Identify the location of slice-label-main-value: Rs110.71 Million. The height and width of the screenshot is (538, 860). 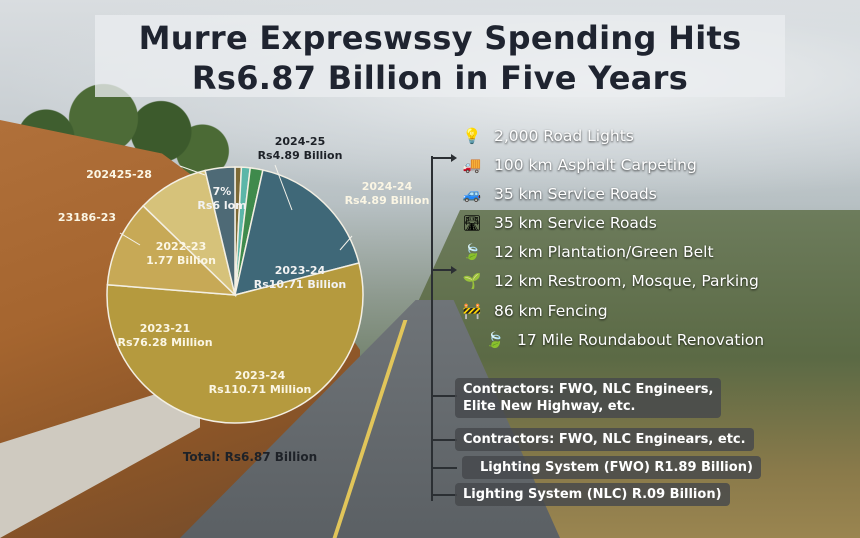
(260, 389).